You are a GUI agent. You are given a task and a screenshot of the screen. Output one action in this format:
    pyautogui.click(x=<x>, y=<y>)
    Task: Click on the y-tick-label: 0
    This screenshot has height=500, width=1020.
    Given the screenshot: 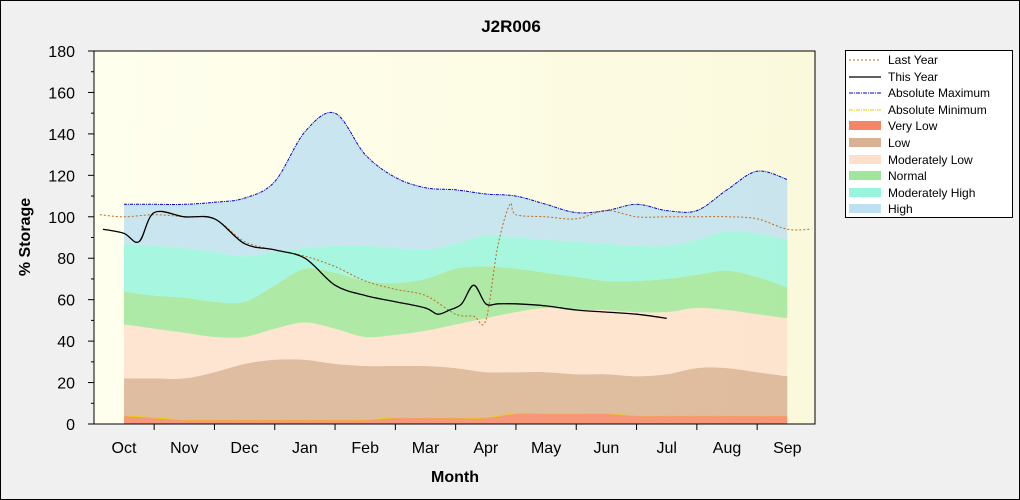 What is the action you would take?
    pyautogui.click(x=70, y=425)
    